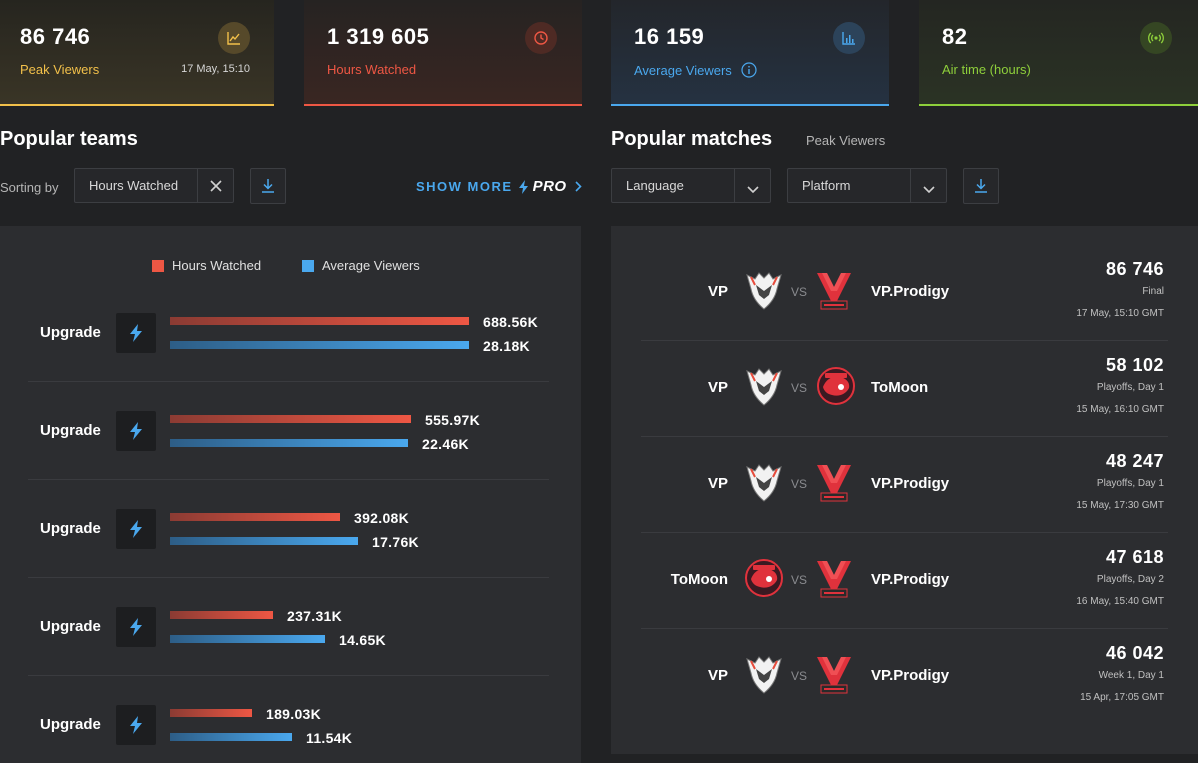  What do you see at coordinates (511, 322) in the screenshot?
I see `hours-watched-value: 688.56K` at bounding box center [511, 322].